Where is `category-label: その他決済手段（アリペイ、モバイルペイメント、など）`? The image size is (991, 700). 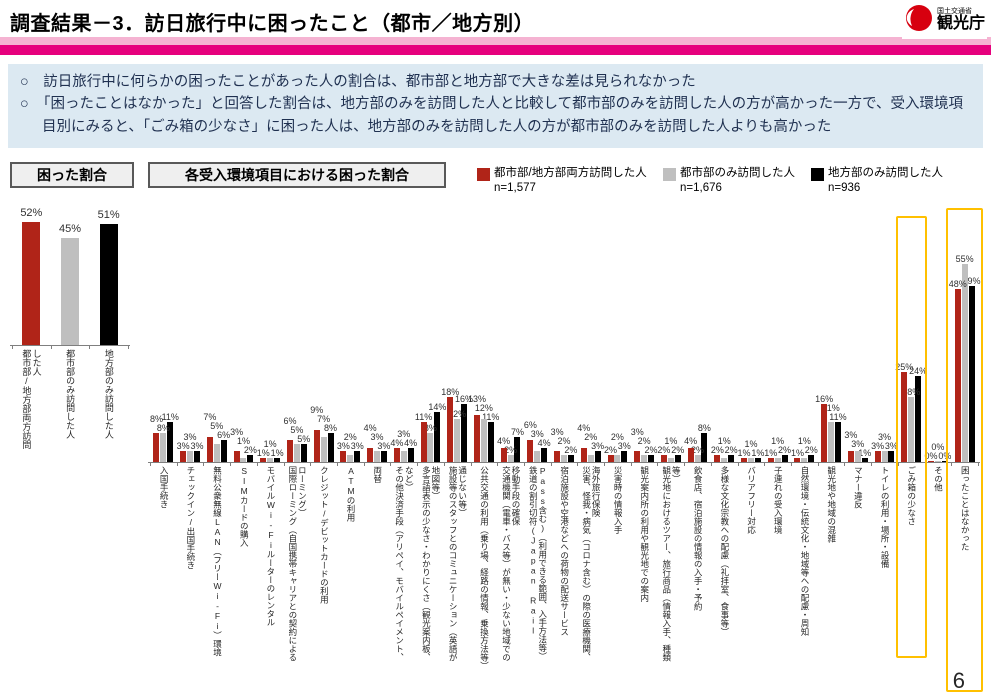
category-label: その他決済手段（アリペイ、モバイルペイメント、など） is located at coordinates (404, 564).